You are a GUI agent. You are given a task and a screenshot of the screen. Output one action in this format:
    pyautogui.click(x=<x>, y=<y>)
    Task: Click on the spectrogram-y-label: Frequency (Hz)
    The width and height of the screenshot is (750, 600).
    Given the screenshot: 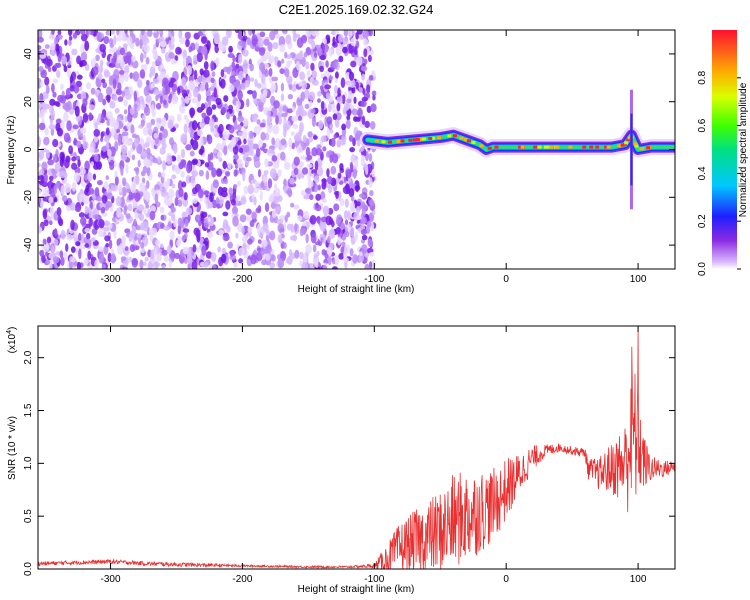 What is the action you would take?
    pyautogui.click(x=11, y=150)
    